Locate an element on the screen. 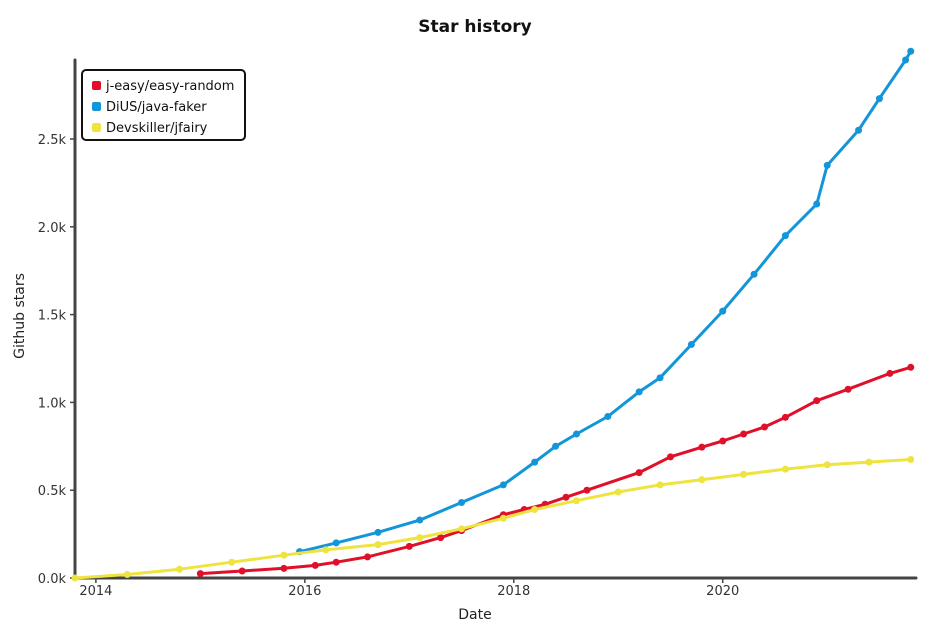 The height and width of the screenshot is (628, 951). y-tick-label: 1.0k is located at coordinates (52, 403).